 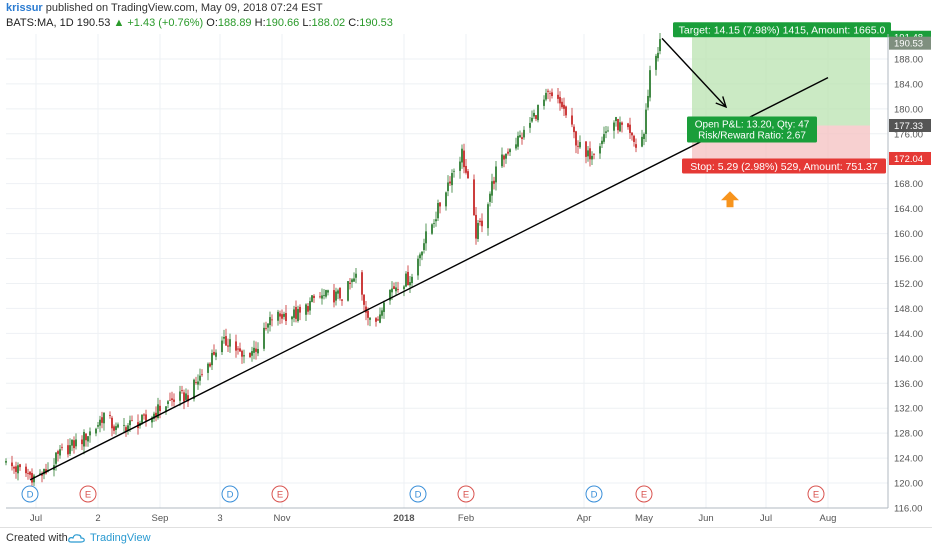 What do you see at coordinates (781, 81) in the screenshot?
I see `target-zone` at bounding box center [781, 81].